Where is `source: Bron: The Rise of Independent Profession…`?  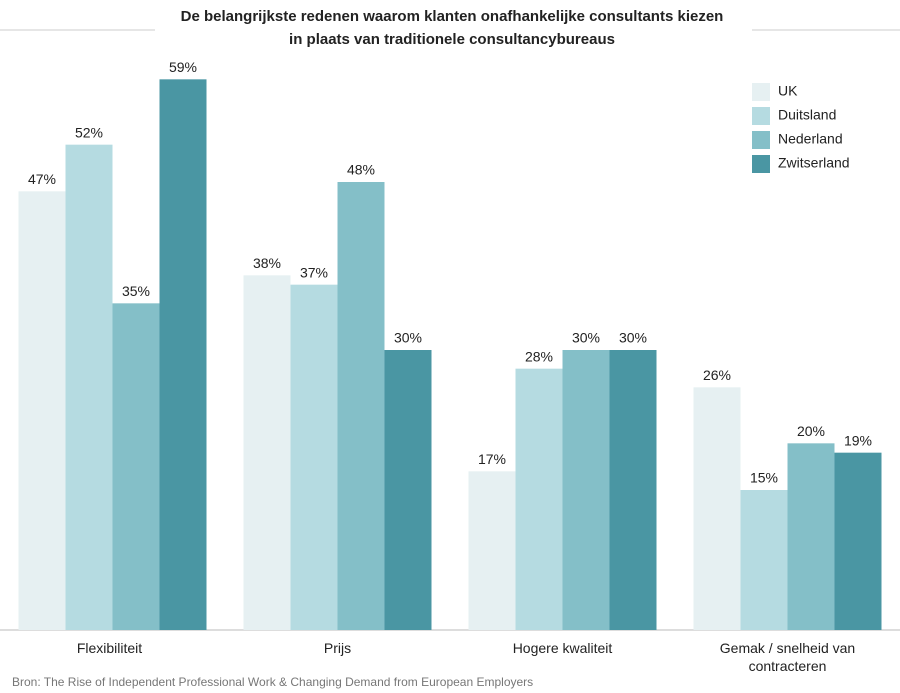 source: Bron: The Rise of Independent Profession… is located at coordinates (272, 682).